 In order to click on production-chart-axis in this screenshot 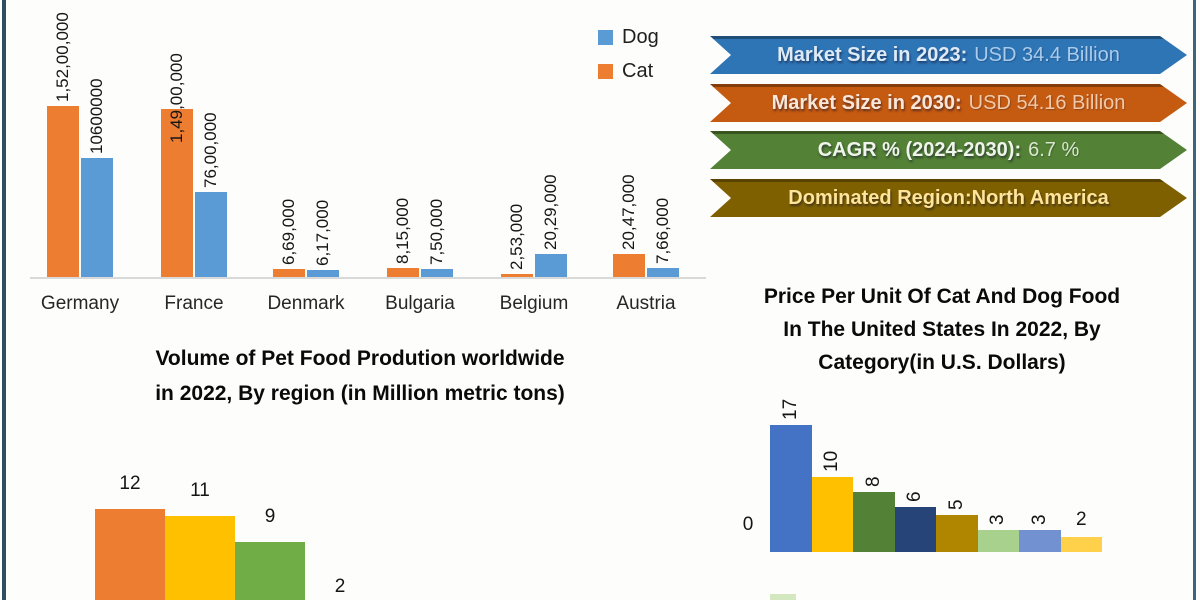, I will do `click(368, 278)`.